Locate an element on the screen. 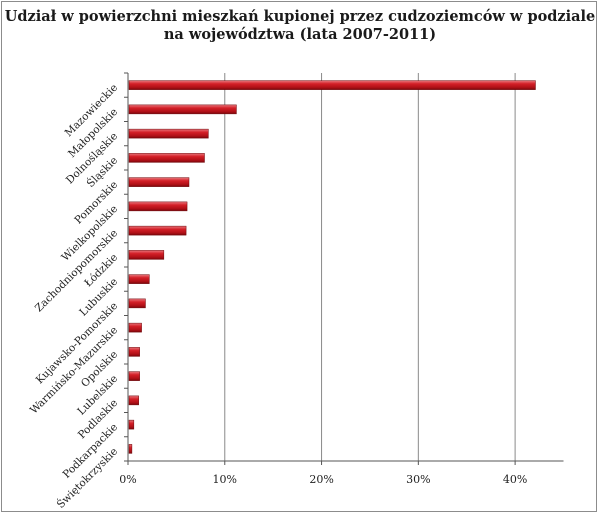  chart-title-line-2: na województwa (lata 2007-2011) is located at coordinates (300, 34).